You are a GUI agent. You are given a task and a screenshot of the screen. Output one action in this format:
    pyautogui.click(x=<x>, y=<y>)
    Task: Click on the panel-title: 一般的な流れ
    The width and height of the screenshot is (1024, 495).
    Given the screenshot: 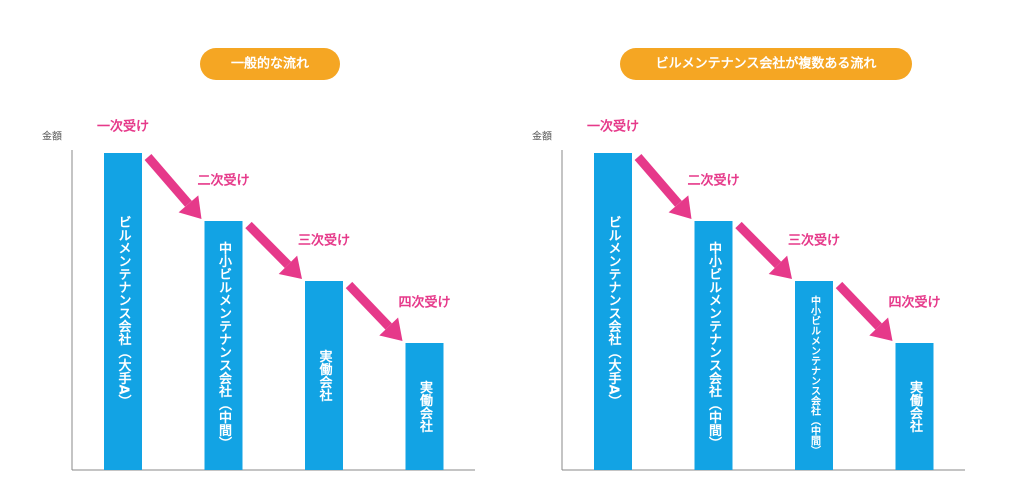 What is the action you would take?
    pyautogui.click(x=270, y=64)
    